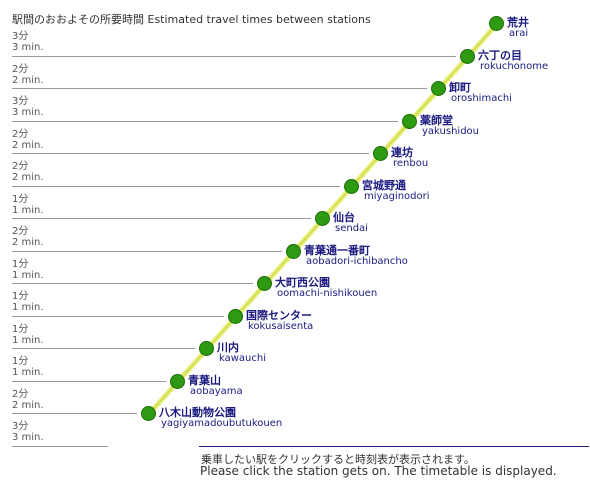 The height and width of the screenshot is (500, 590). What do you see at coordinates (327, 293) in the screenshot?
I see `station-name-en: oomachi-nishikouen` at bounding box center [327, 293].